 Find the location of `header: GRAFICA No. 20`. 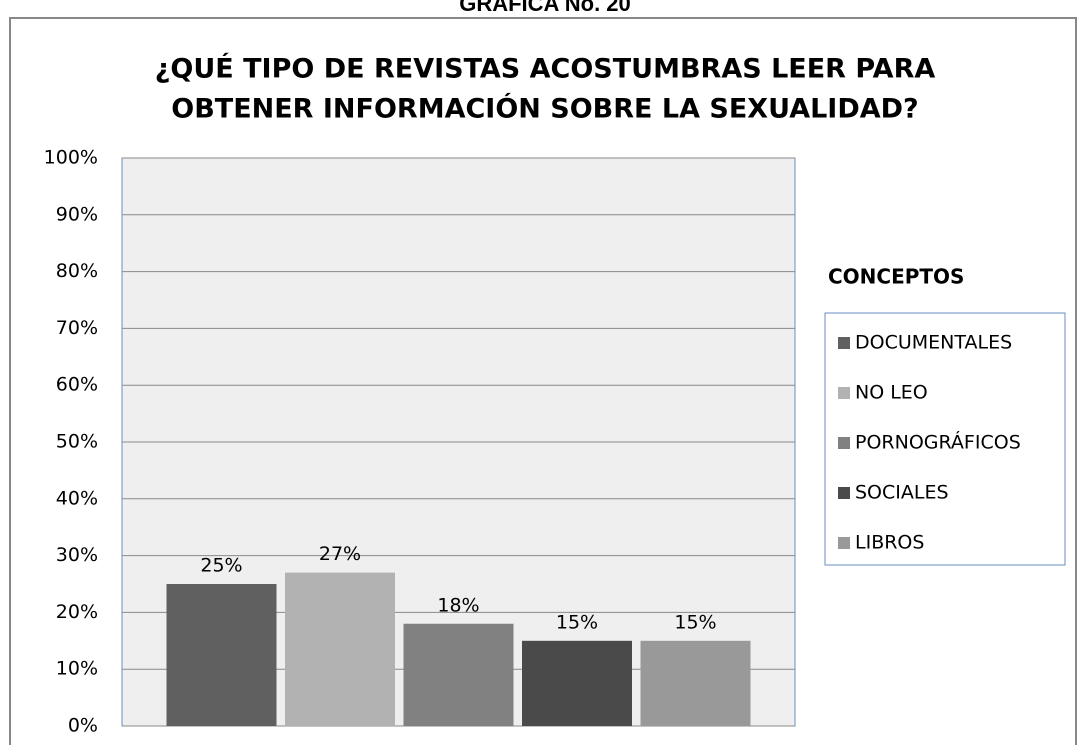

header: GRAFICA No. 20 is located at coordinates (545, 8).